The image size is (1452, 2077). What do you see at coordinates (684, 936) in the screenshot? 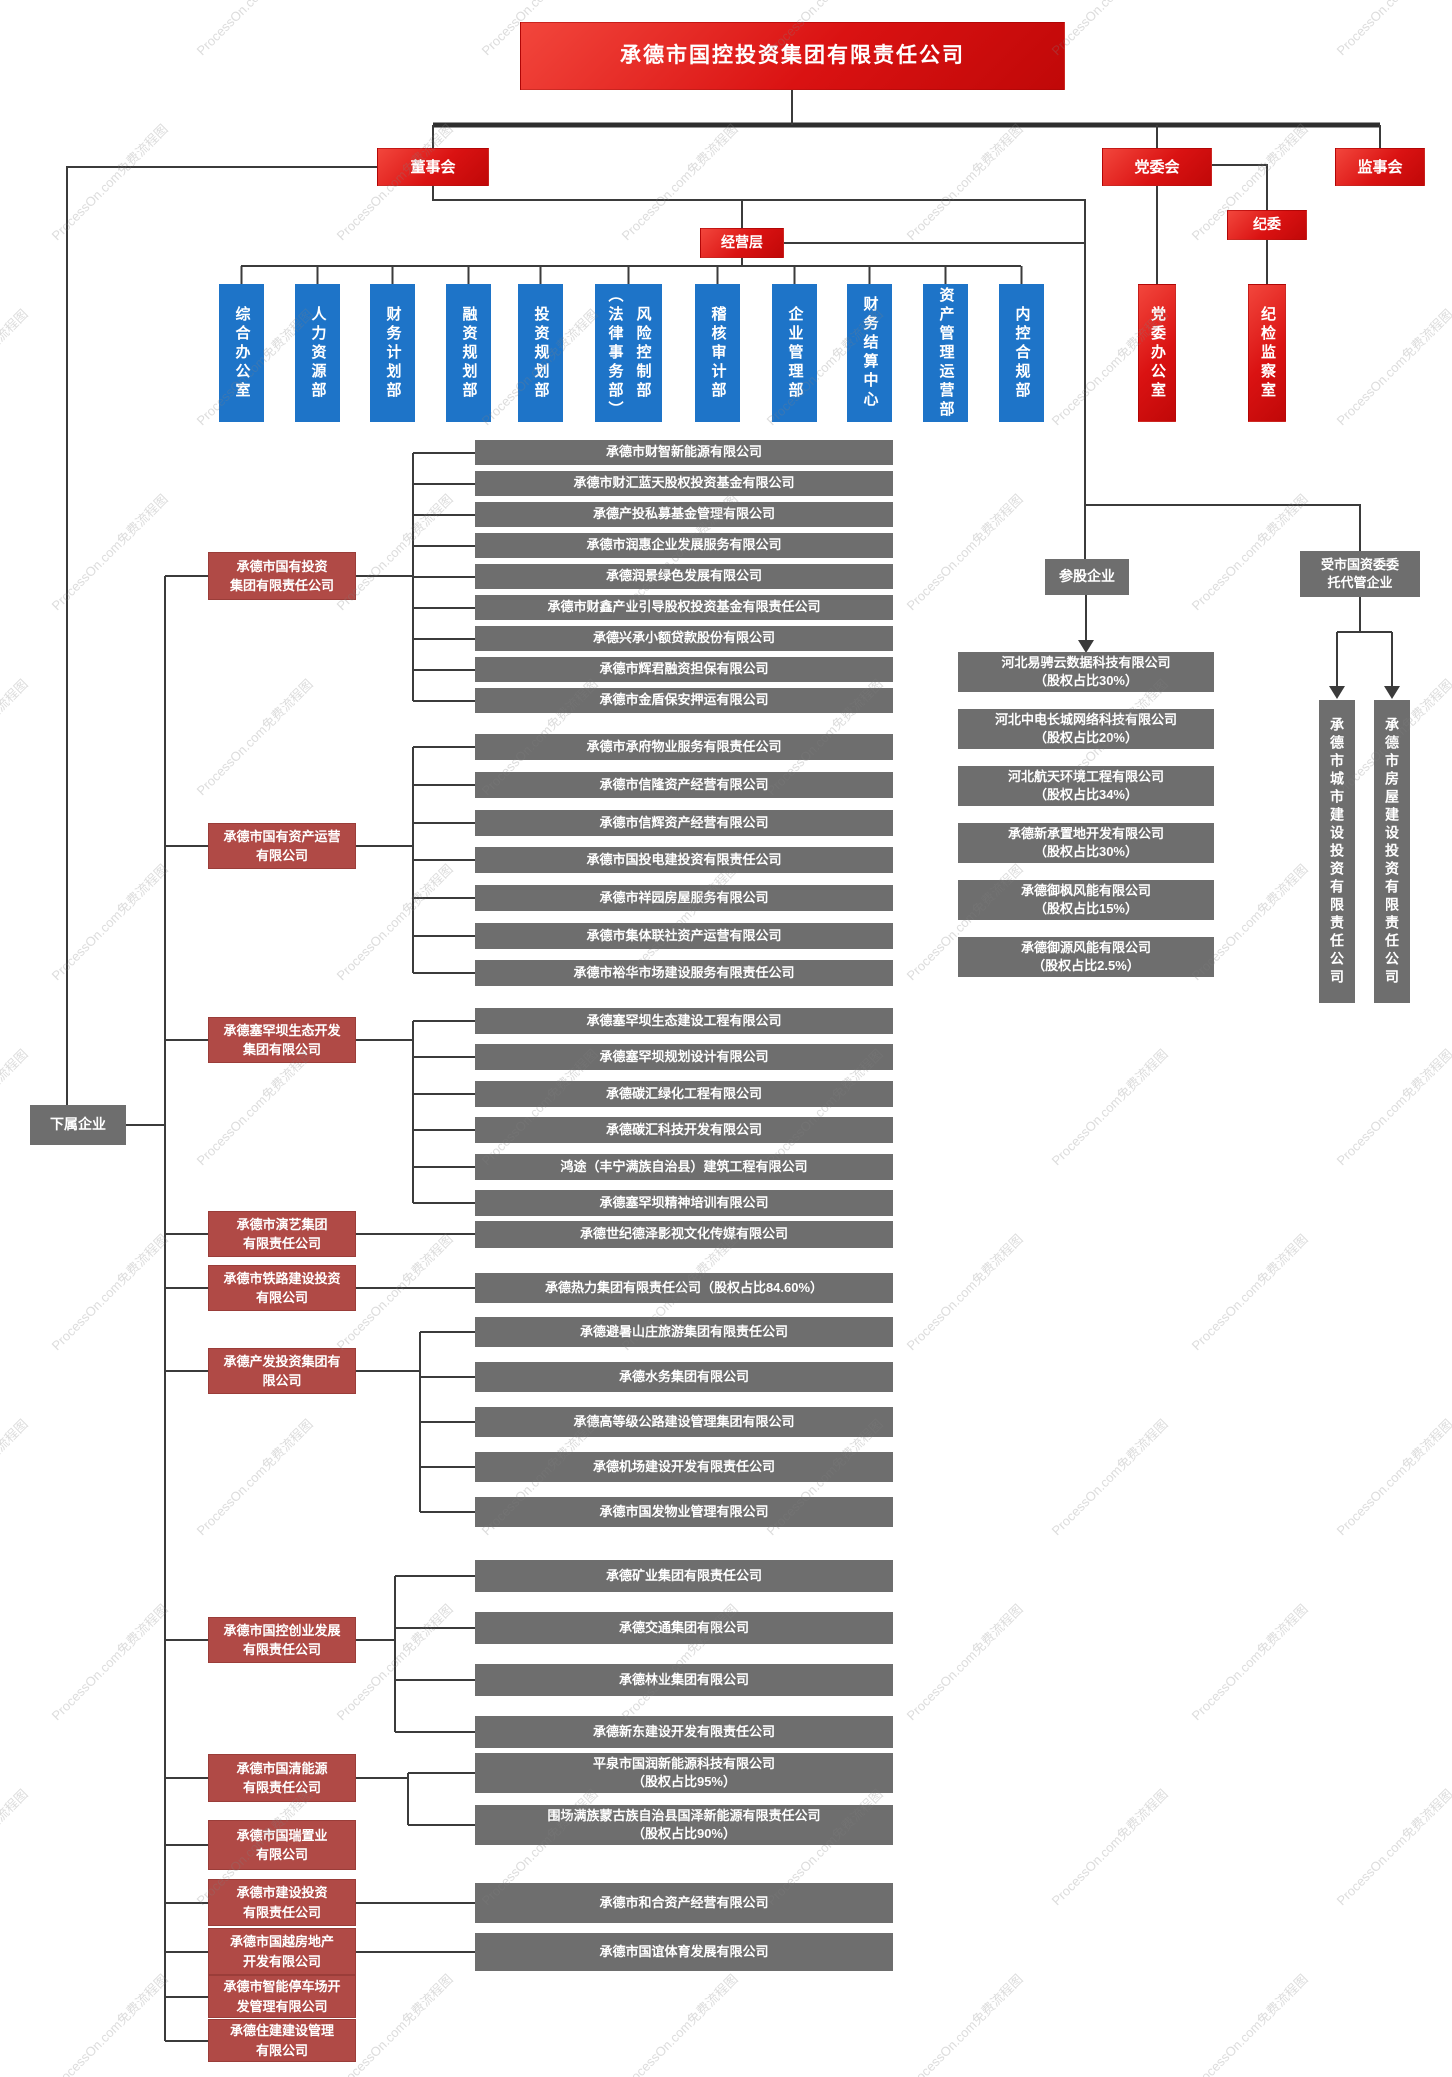
I see `subsidiary-1-child-5: 承德市集体联社资产运营有限公司` at bounding box center [684, 936].